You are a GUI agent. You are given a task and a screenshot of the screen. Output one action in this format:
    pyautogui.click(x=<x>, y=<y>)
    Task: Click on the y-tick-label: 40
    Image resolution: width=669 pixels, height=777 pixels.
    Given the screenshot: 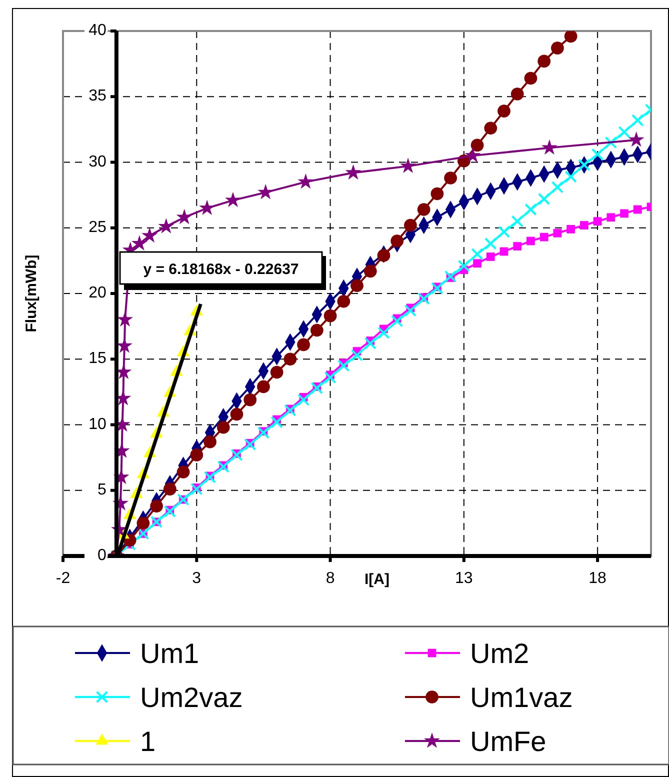 What is the action you would take?
    pyautogui.click(x=97, y=30)
    